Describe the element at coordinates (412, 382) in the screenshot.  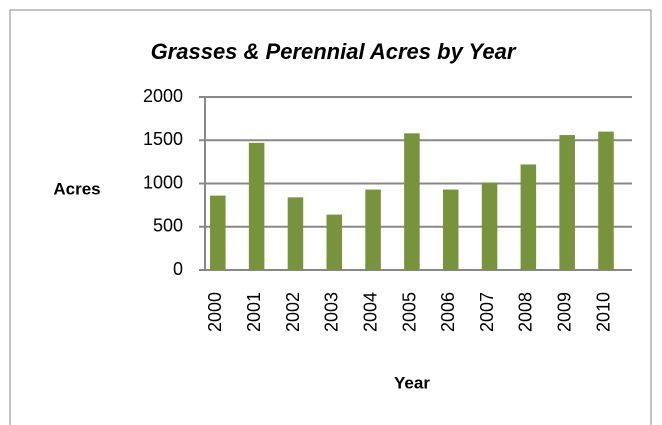
I see `x-axis-label: Year` at that location.